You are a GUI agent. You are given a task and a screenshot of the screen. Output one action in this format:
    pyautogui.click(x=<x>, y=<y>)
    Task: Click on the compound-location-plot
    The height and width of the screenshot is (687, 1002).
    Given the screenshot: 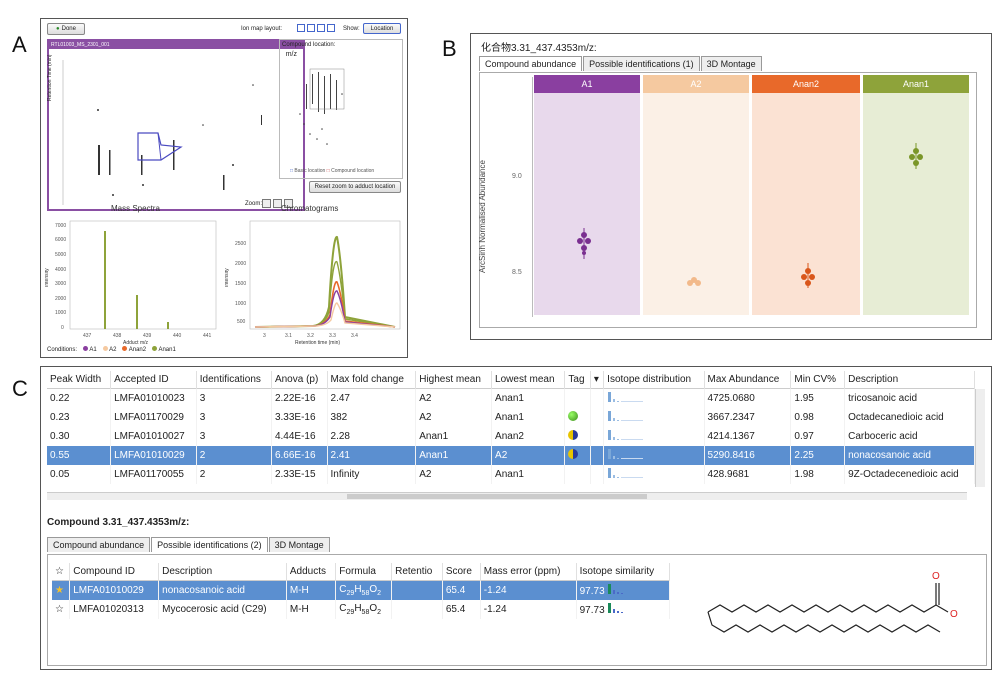 What is the action you would take?
    pyautogui.click(x=322, y=106)
    